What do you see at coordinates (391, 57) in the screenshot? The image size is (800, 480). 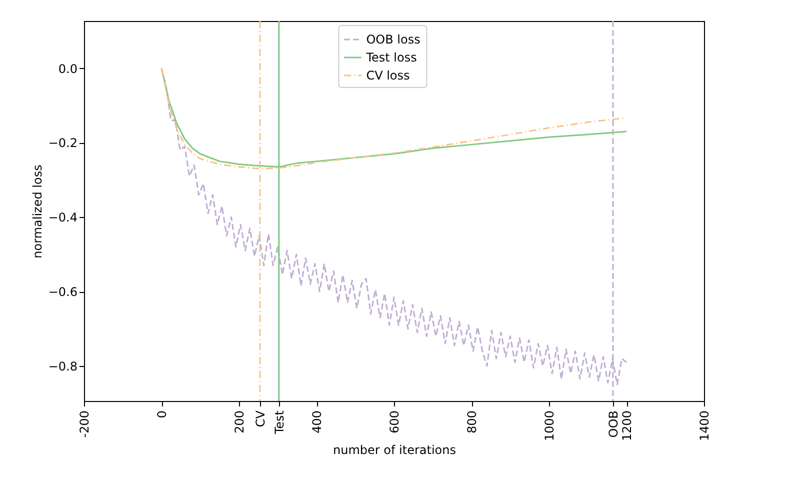 I see `legend-label: Test loss` at bounding box center [391, 57].